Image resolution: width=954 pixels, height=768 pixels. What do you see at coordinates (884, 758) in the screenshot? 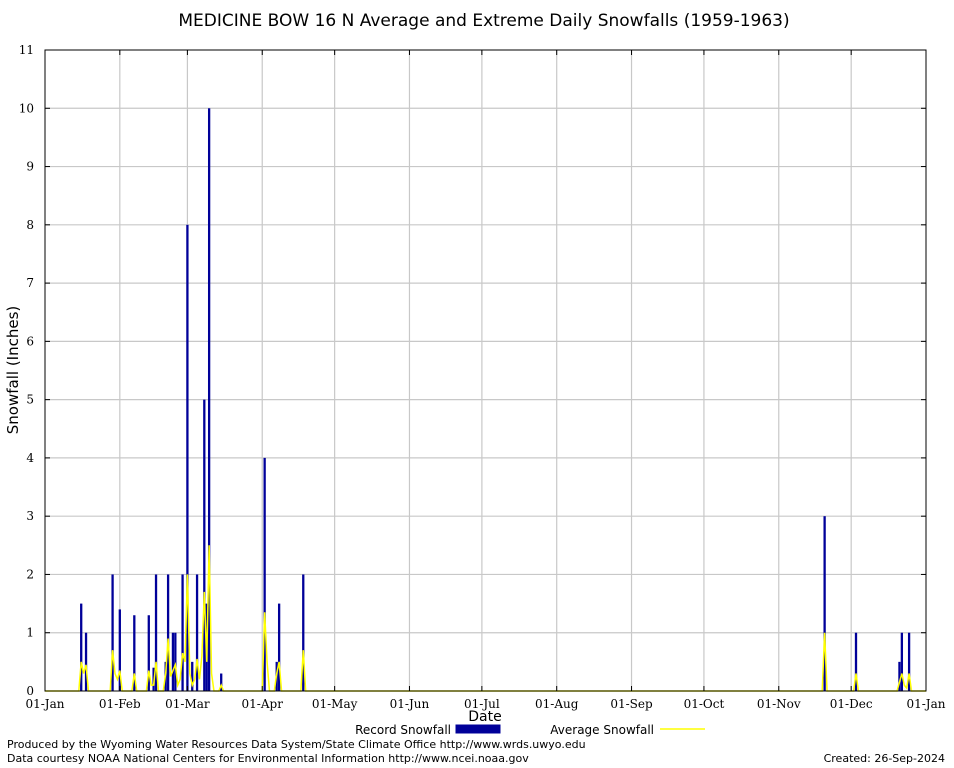
I see `created-date: Created: 26-Sep-2024` at bounding box center [884, 758].